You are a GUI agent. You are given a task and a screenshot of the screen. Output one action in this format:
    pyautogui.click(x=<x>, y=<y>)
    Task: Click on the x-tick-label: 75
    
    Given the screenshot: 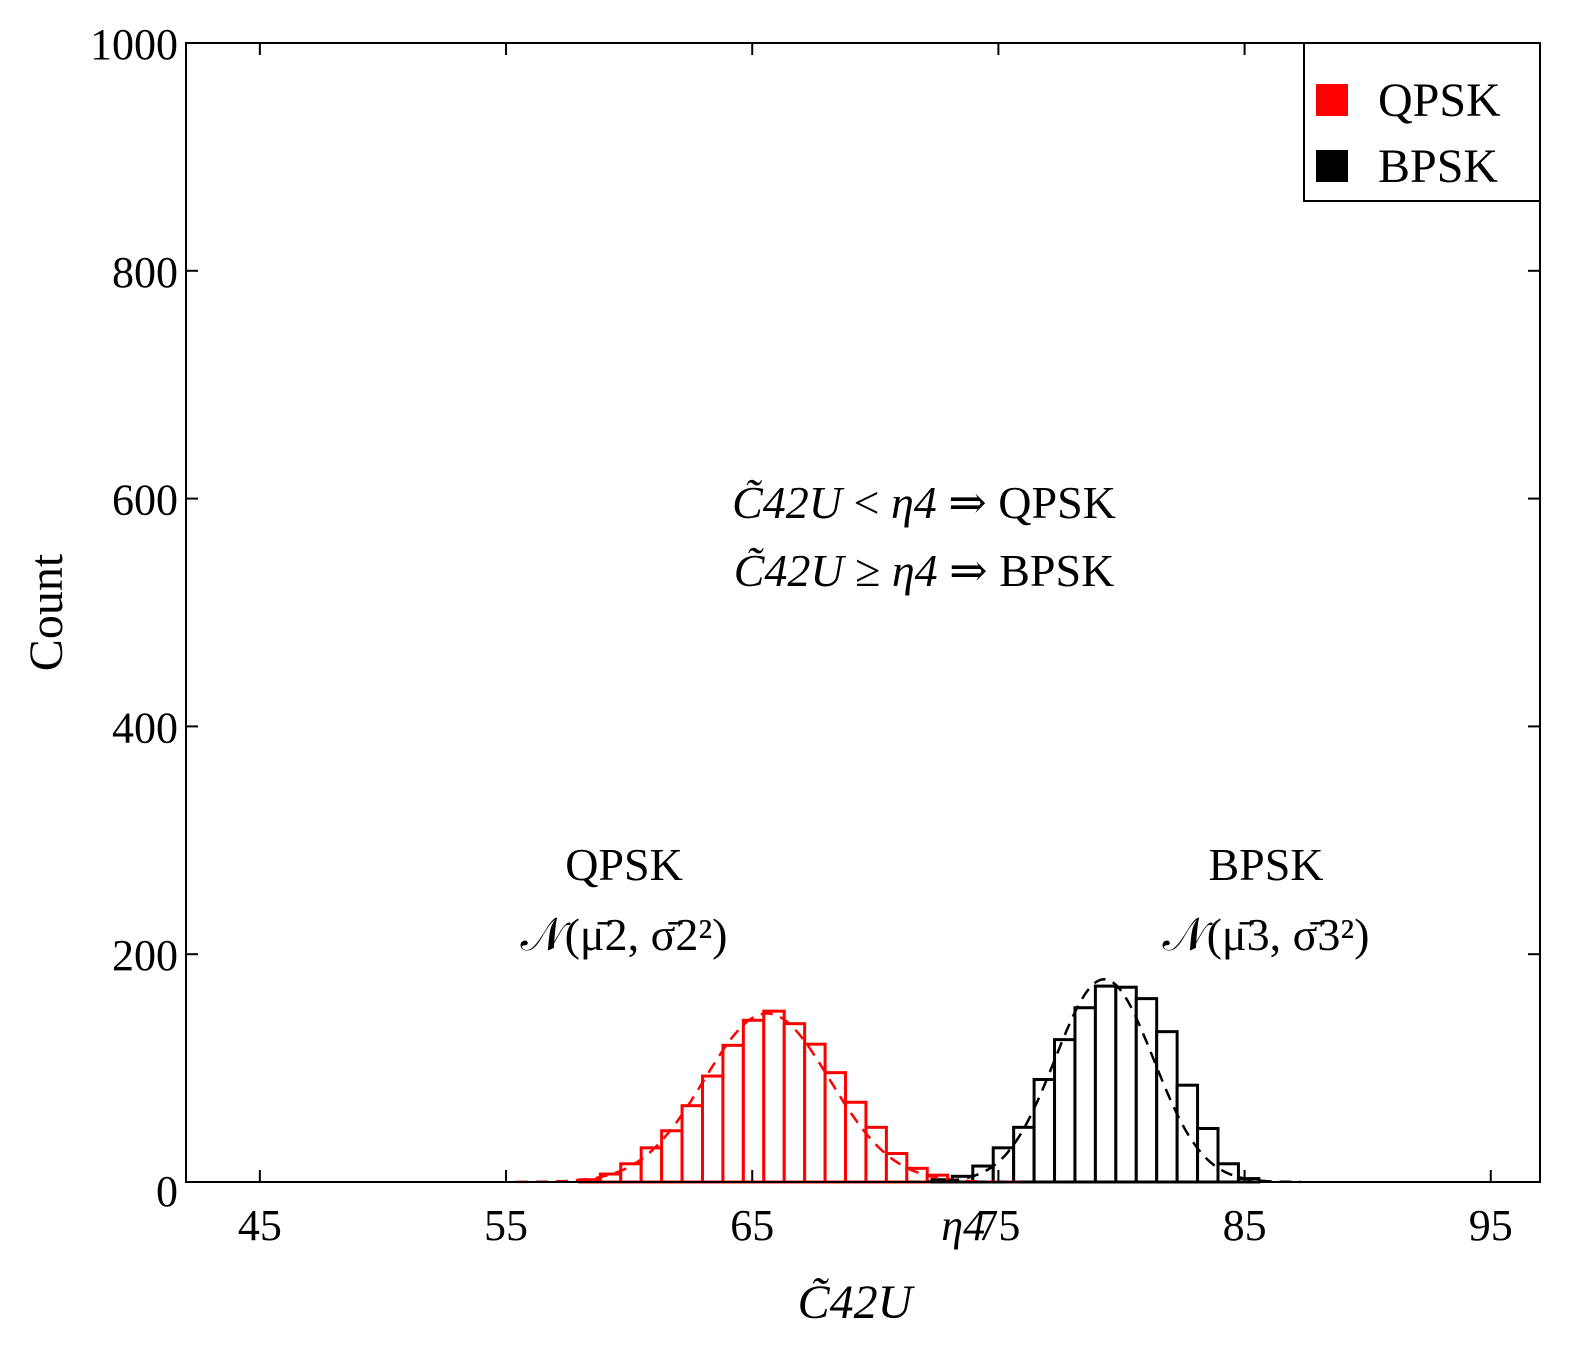 What is the action you would take?
    pyautogui.click(x=998, y=1225)
    